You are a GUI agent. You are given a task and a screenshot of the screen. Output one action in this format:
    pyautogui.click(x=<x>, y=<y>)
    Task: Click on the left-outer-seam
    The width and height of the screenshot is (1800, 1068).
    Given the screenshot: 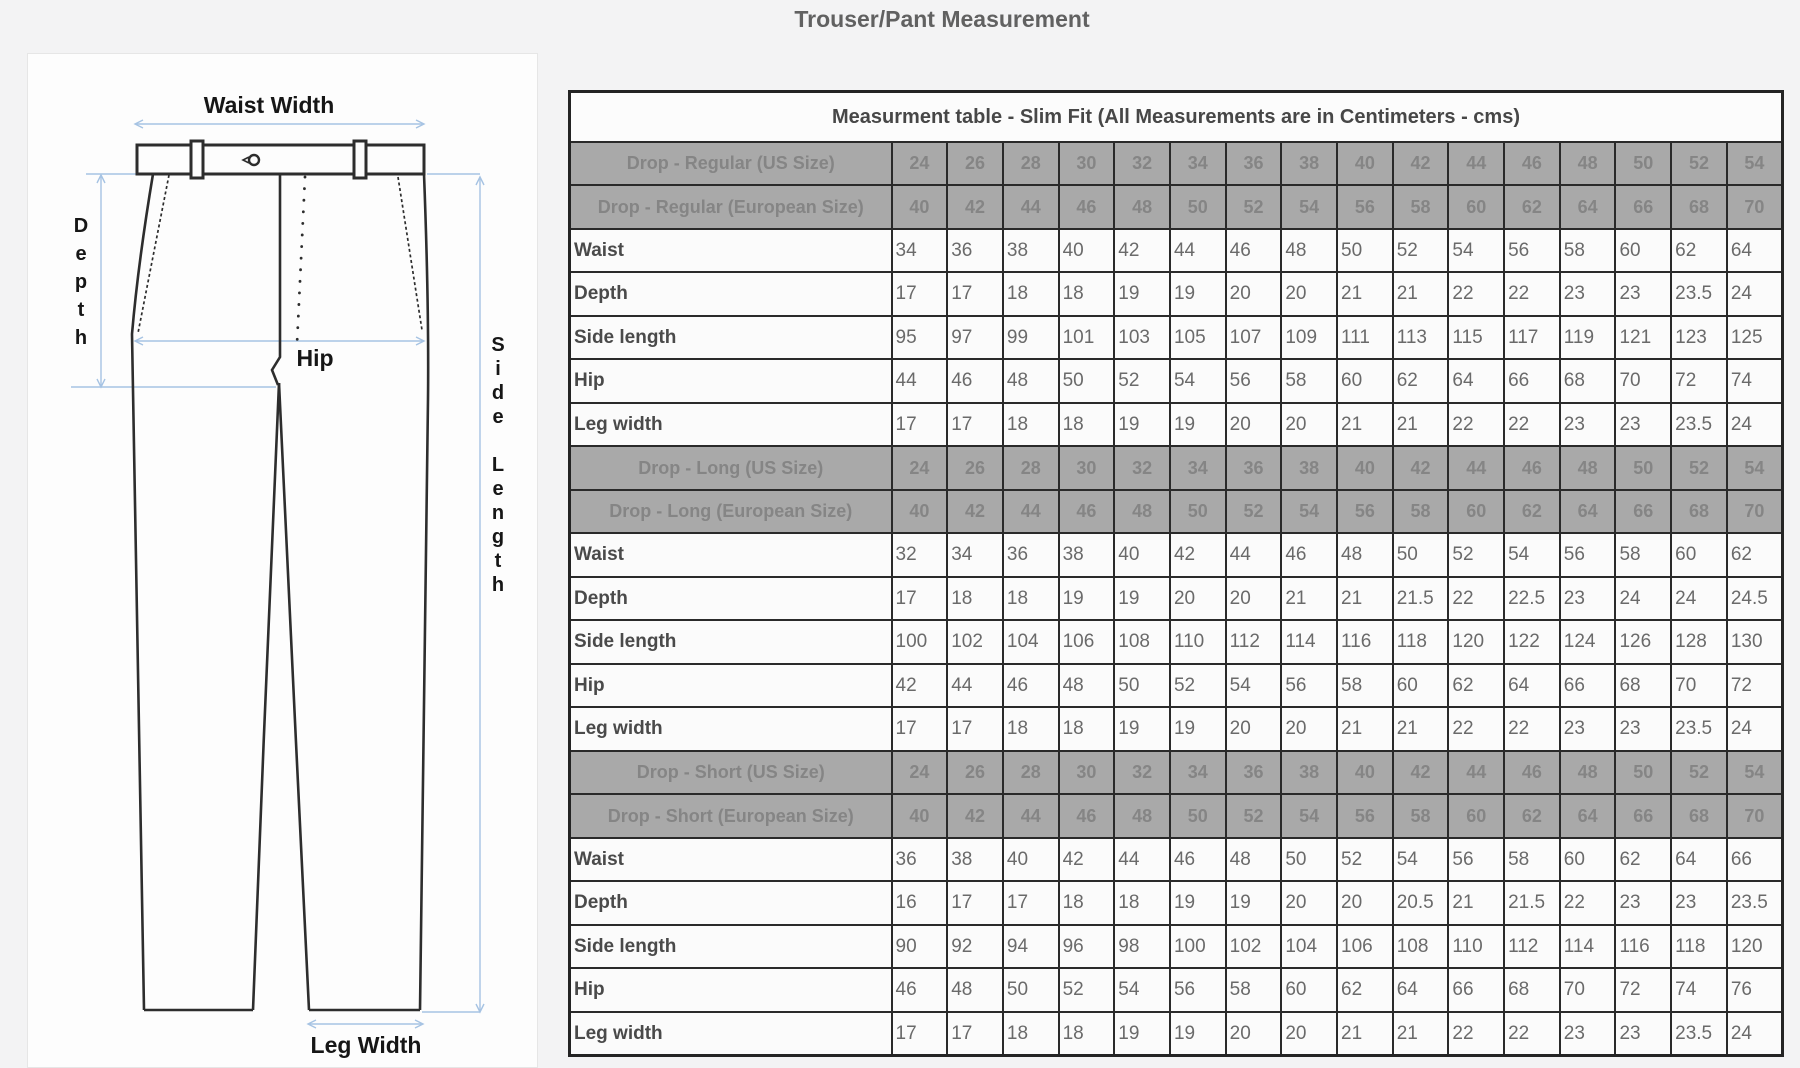 What is the action you would take?
    pyautogui.click(x=142, y=592)
    